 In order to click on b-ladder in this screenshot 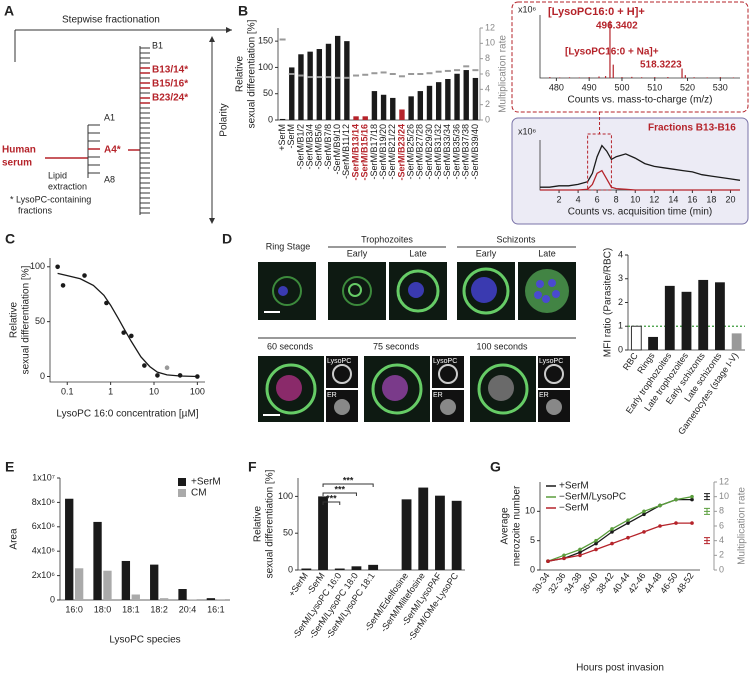, I will do `click(144, 130)`.